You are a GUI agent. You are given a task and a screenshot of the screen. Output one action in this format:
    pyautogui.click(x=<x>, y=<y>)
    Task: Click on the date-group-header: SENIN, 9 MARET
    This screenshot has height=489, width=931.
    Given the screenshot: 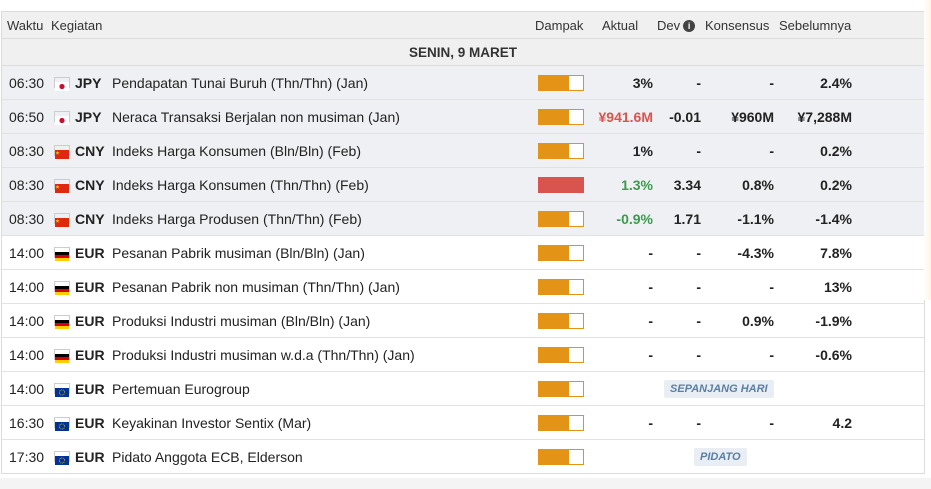 What is the action you would take?
    pyautogui.click(x=463, y=52)
    